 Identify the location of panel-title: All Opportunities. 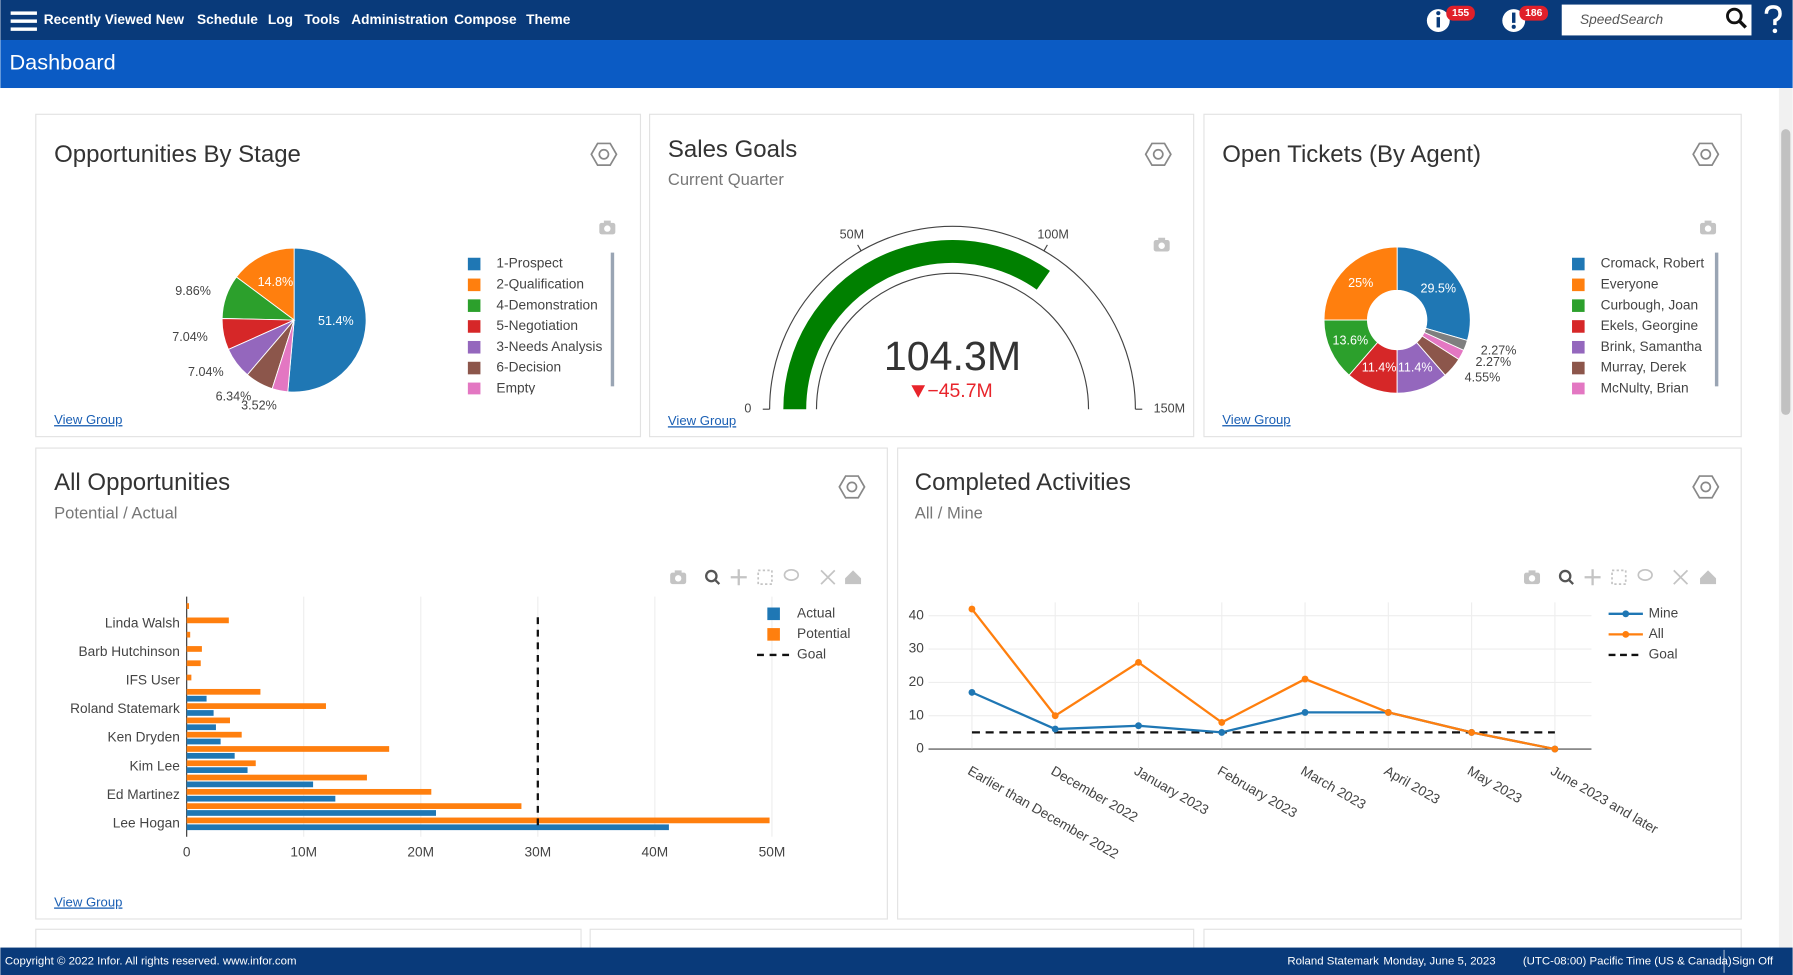
(142, 482).